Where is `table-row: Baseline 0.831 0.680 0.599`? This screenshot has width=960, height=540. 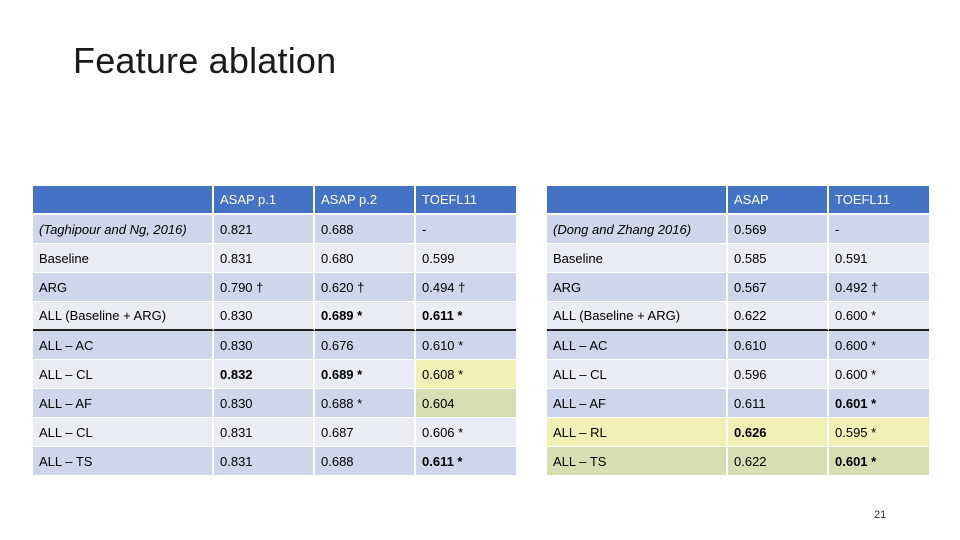
table-row: Baseline 0.831 0.680 0.599 is located at coordinates (274, 258).